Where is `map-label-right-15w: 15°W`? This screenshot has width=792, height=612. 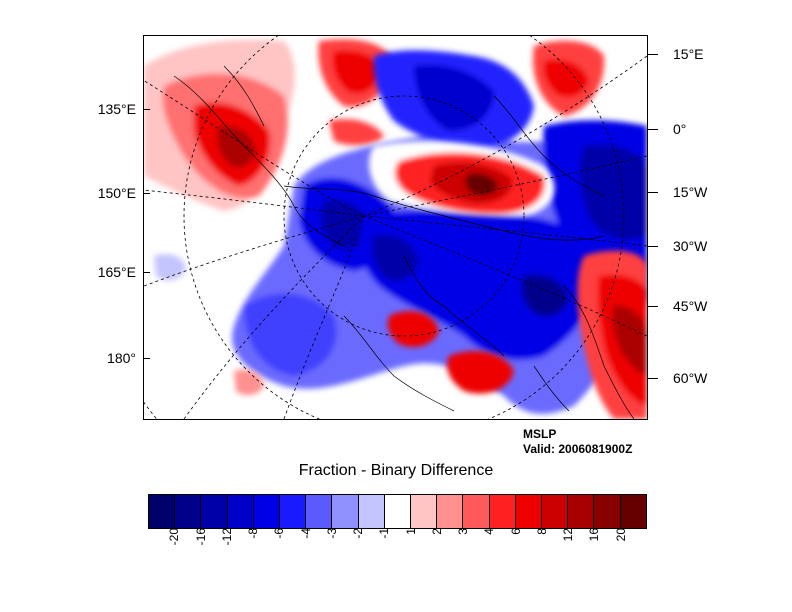
map-label-right-15w: 15°W is located at coordinates (690, 192).